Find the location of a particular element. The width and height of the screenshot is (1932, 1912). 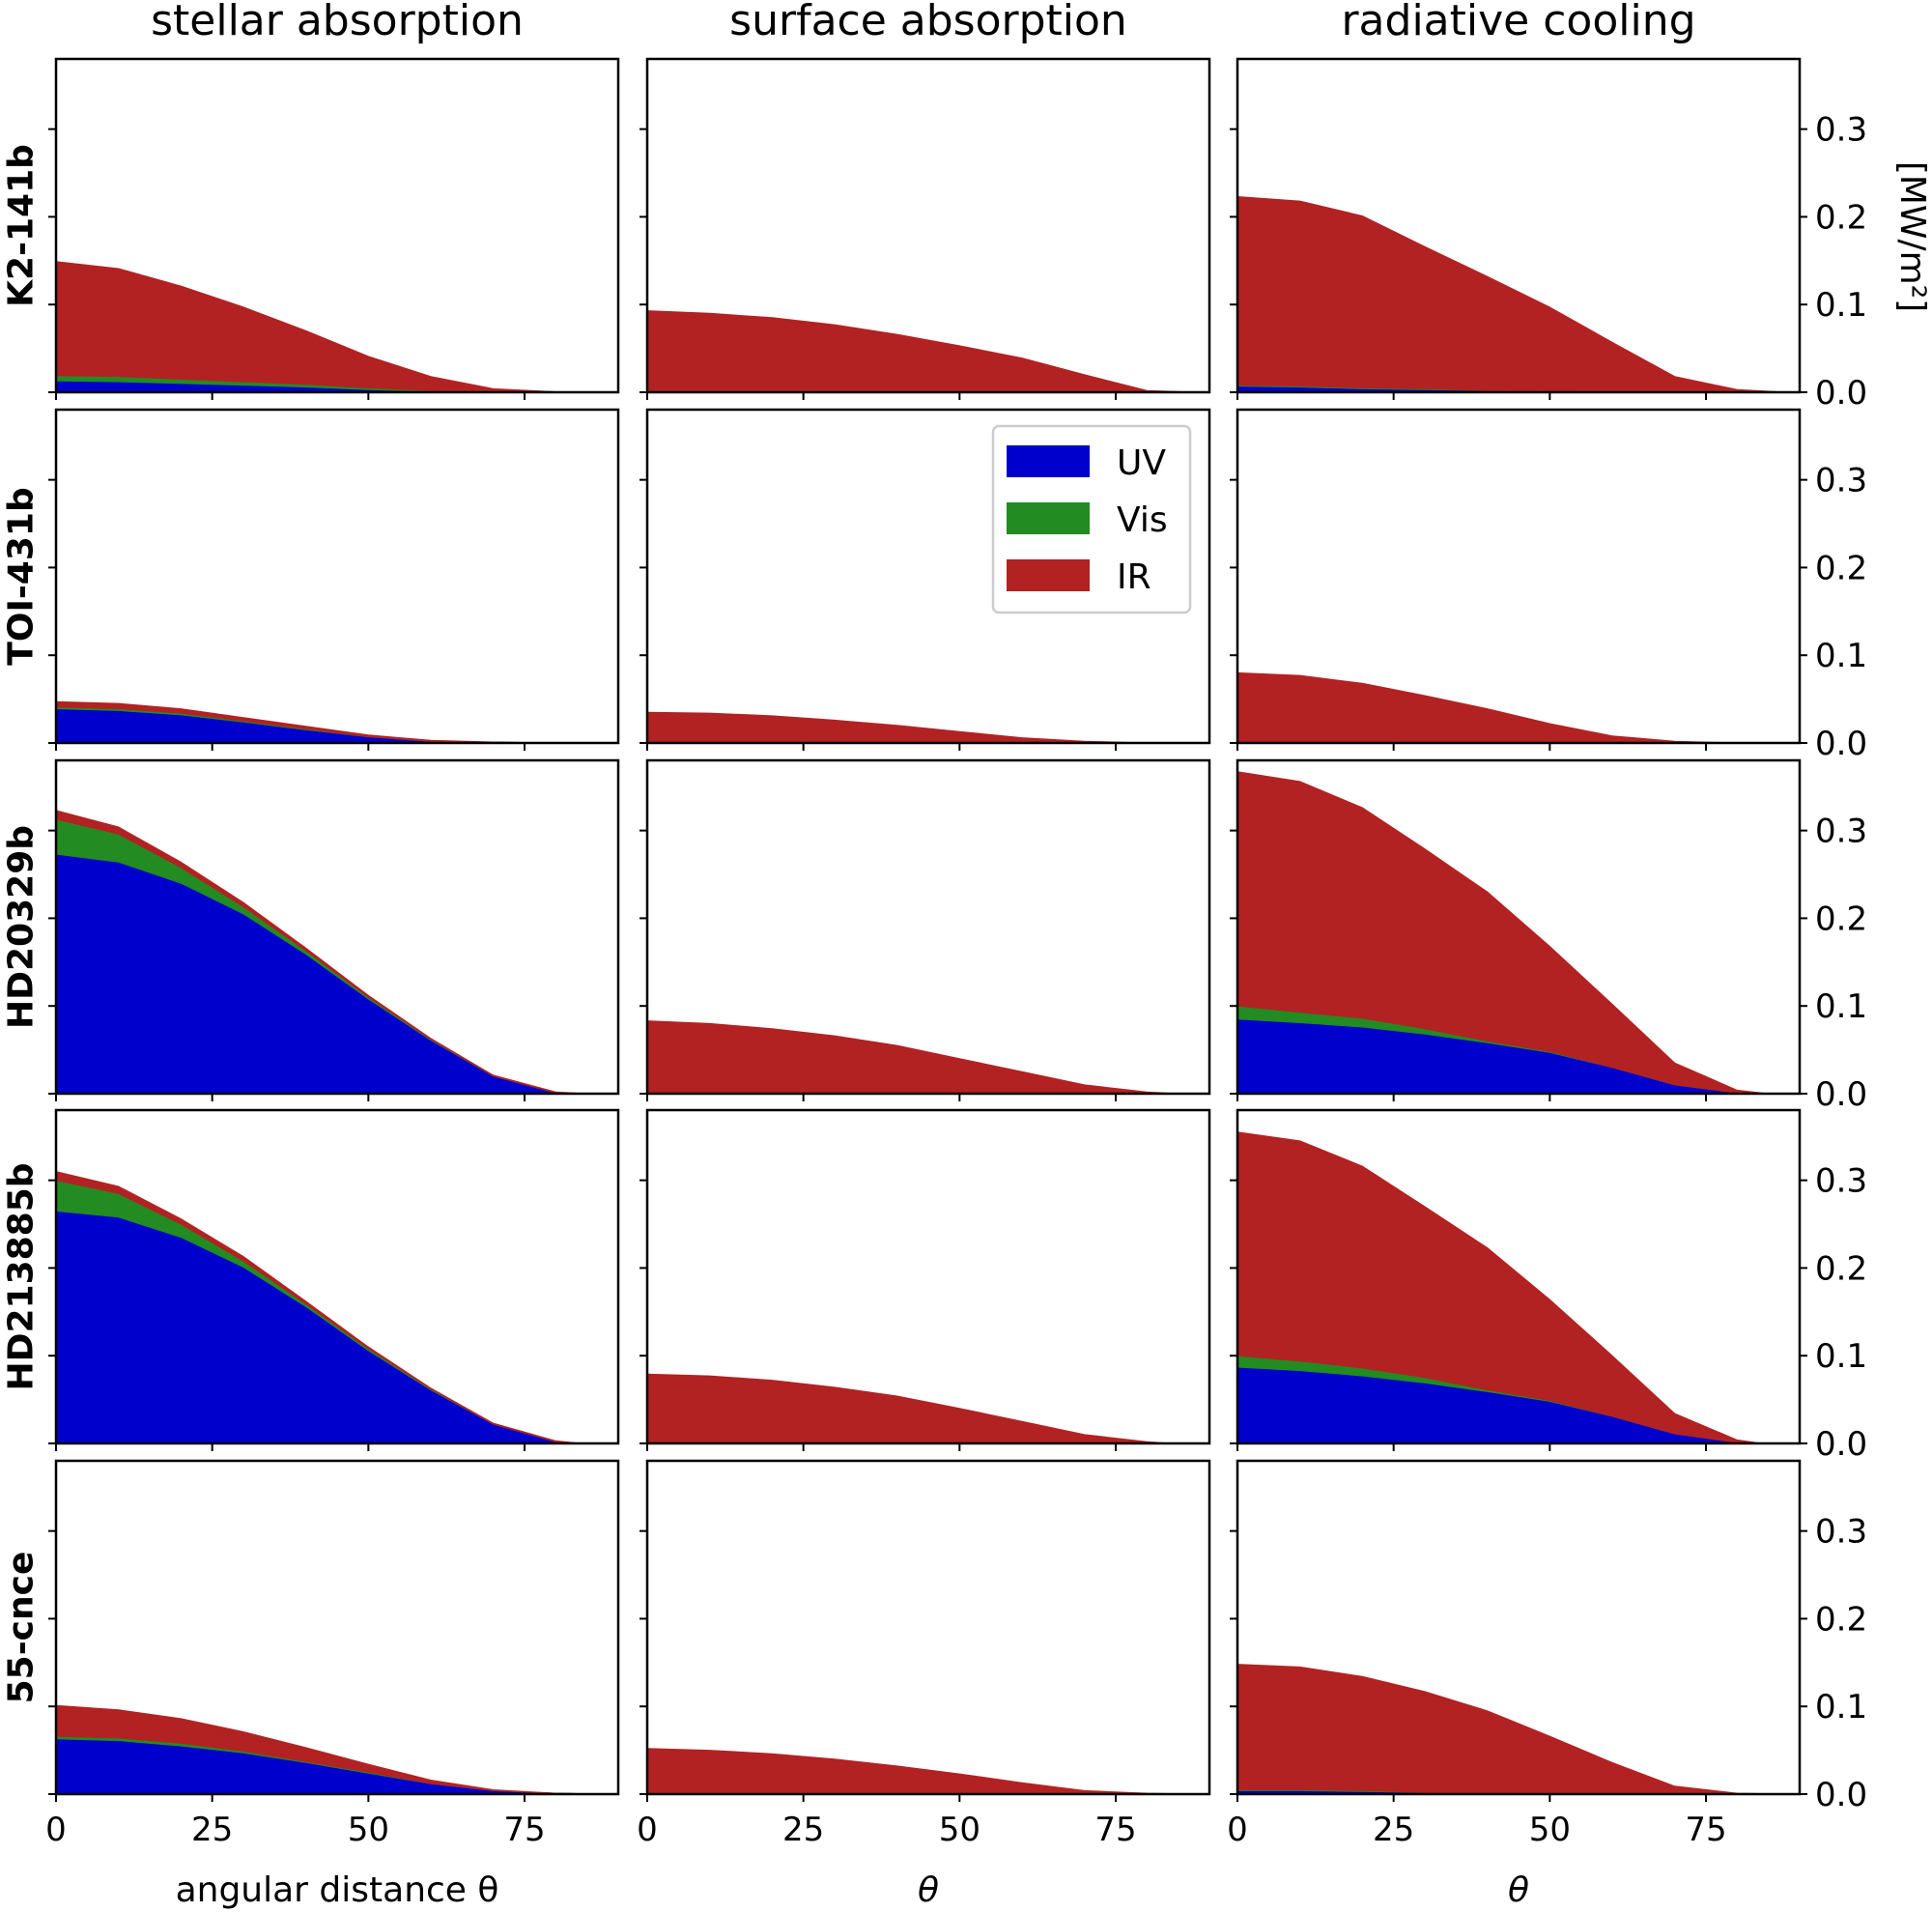

legend-swatch-uv is located at coordinates (1048, 461).